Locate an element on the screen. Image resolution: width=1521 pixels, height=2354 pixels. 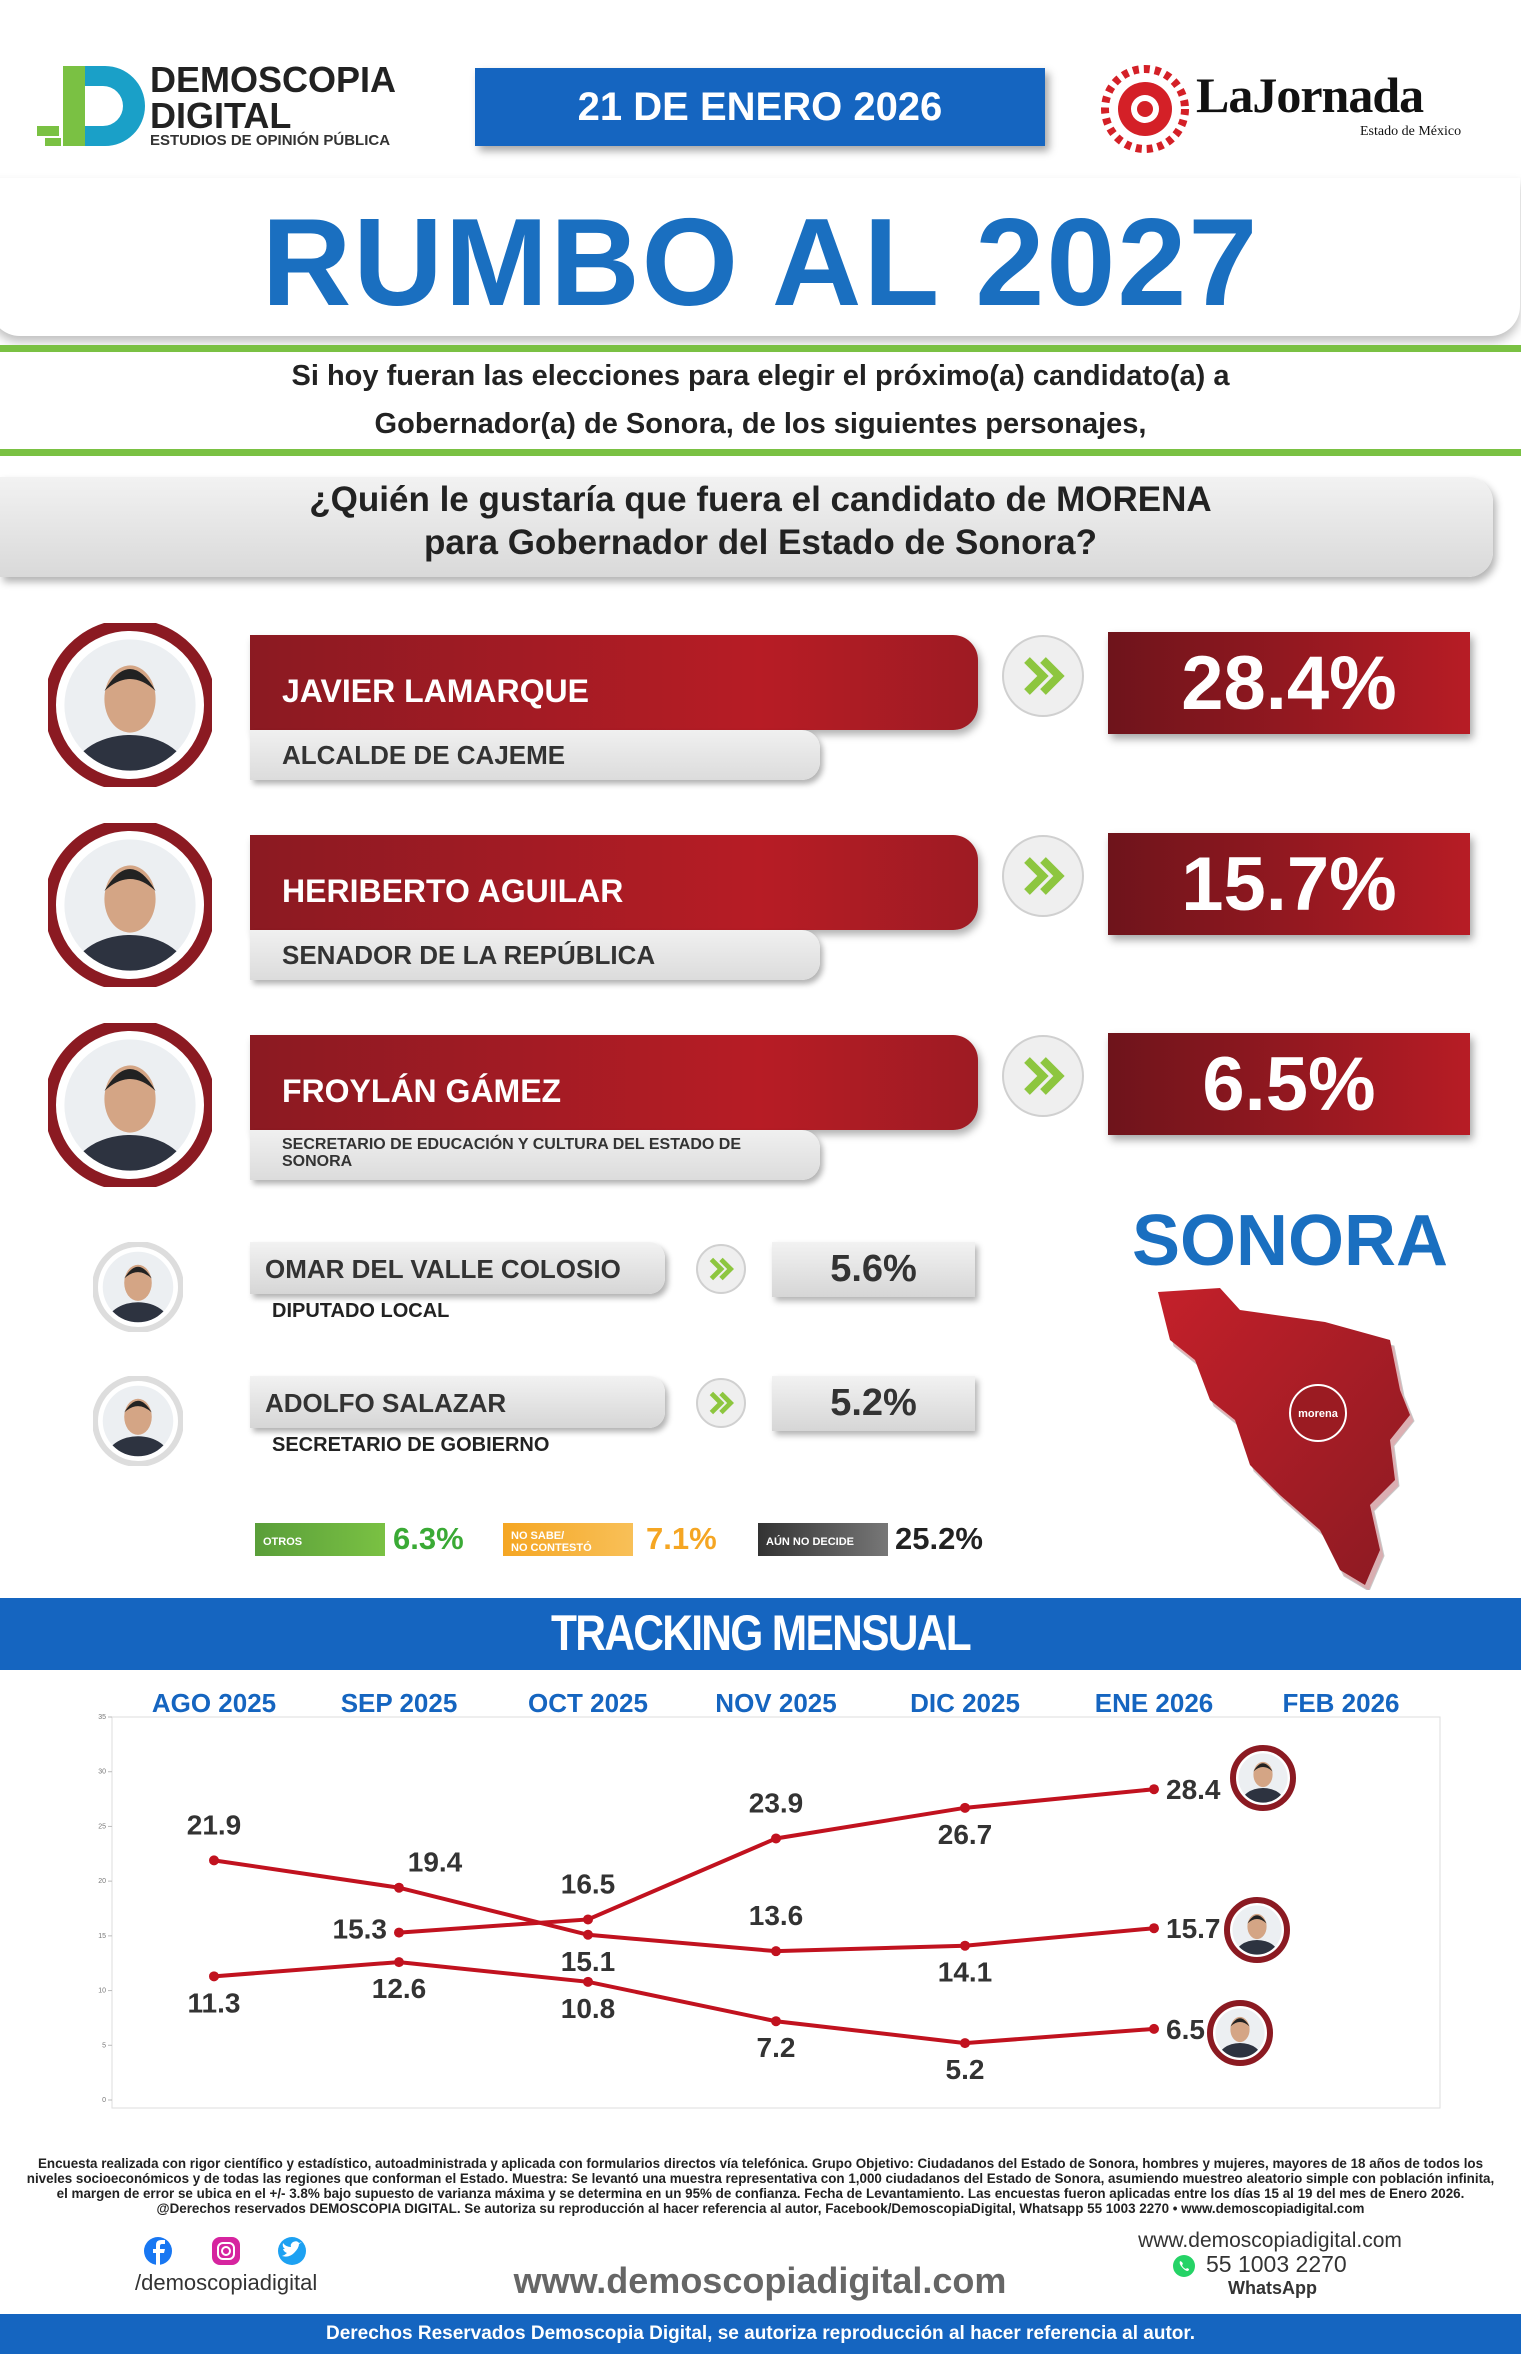
data-label: 19.4 is located at coordinates (435, 1862).